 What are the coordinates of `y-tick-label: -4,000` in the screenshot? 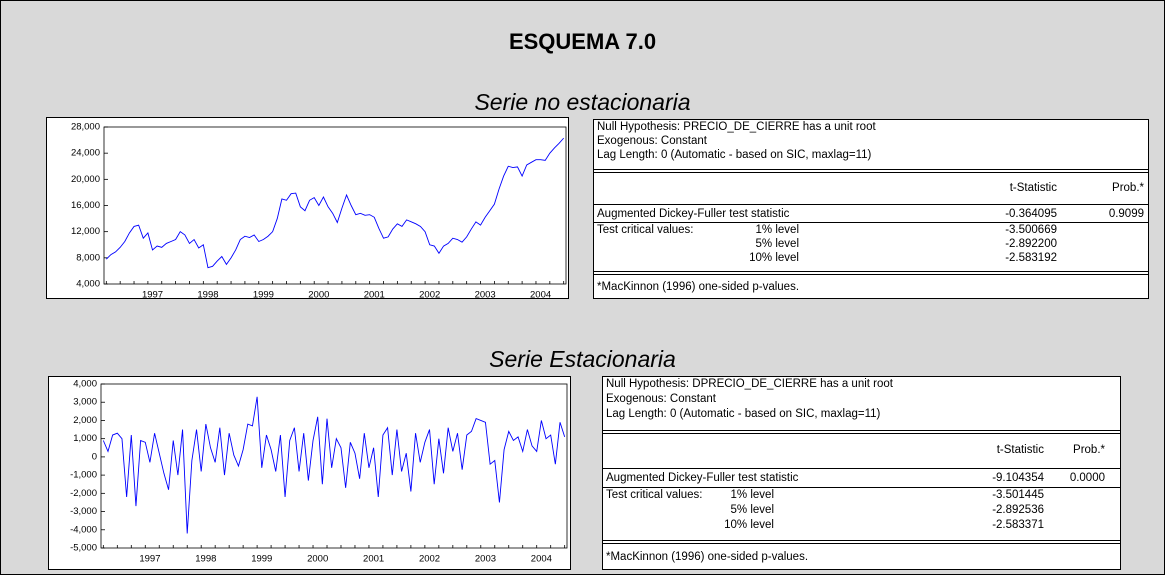 It's located at (83, 529).